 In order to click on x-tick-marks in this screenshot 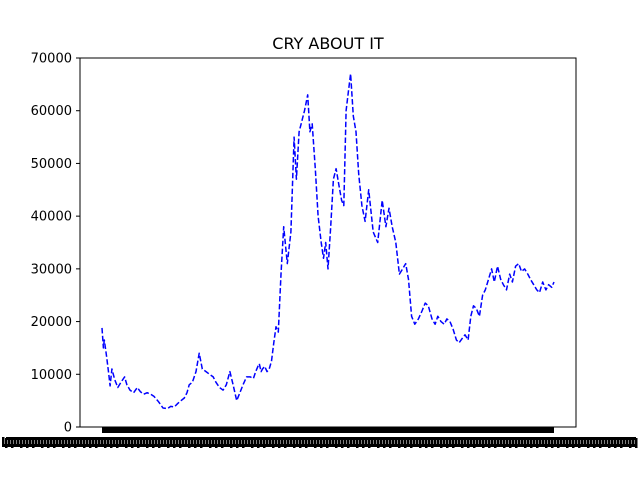, I will do `click(328, 430)`.